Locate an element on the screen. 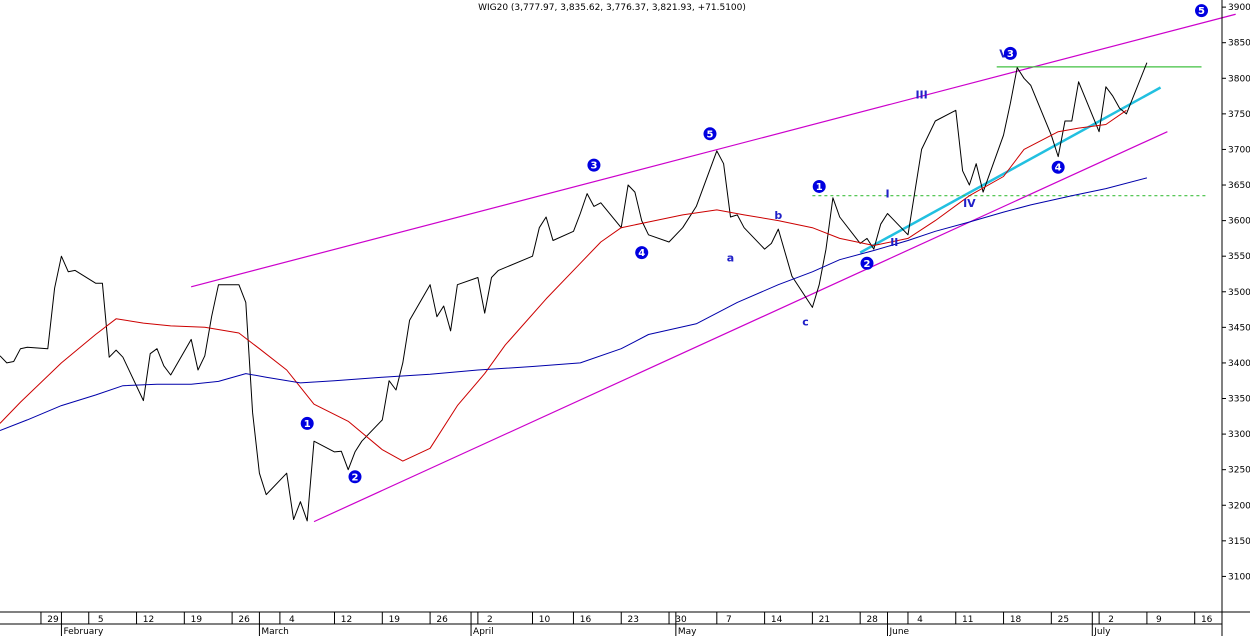  y-tick-label: 3450 is located at coordinates (1239, 328).